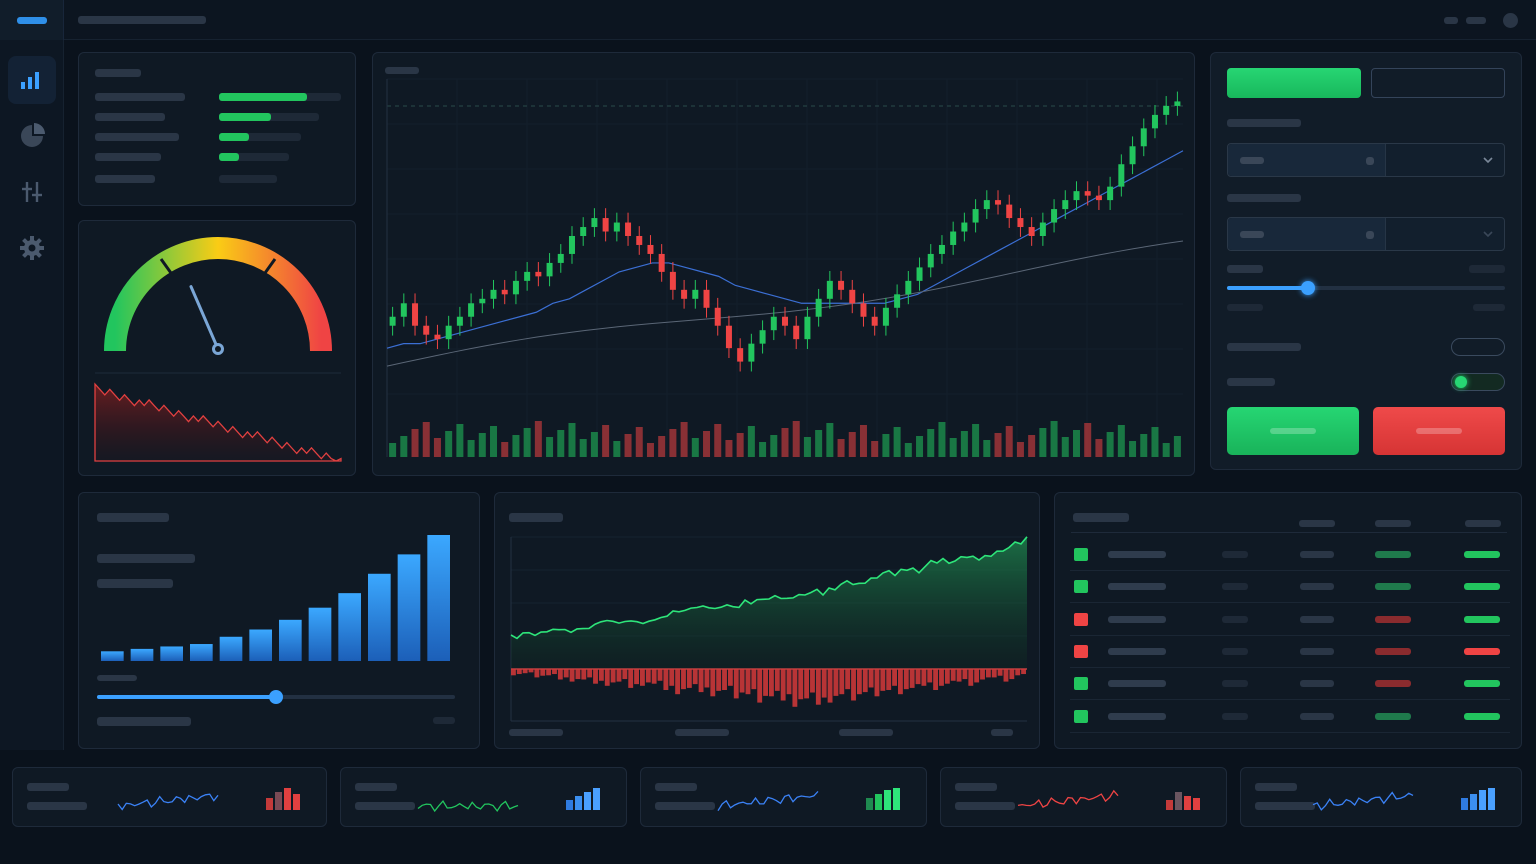 The width and height of the screenshot is (1536, 864). Describe the element at coordinates (117, 678) in the screenshot. I see `slider-label` at that location.